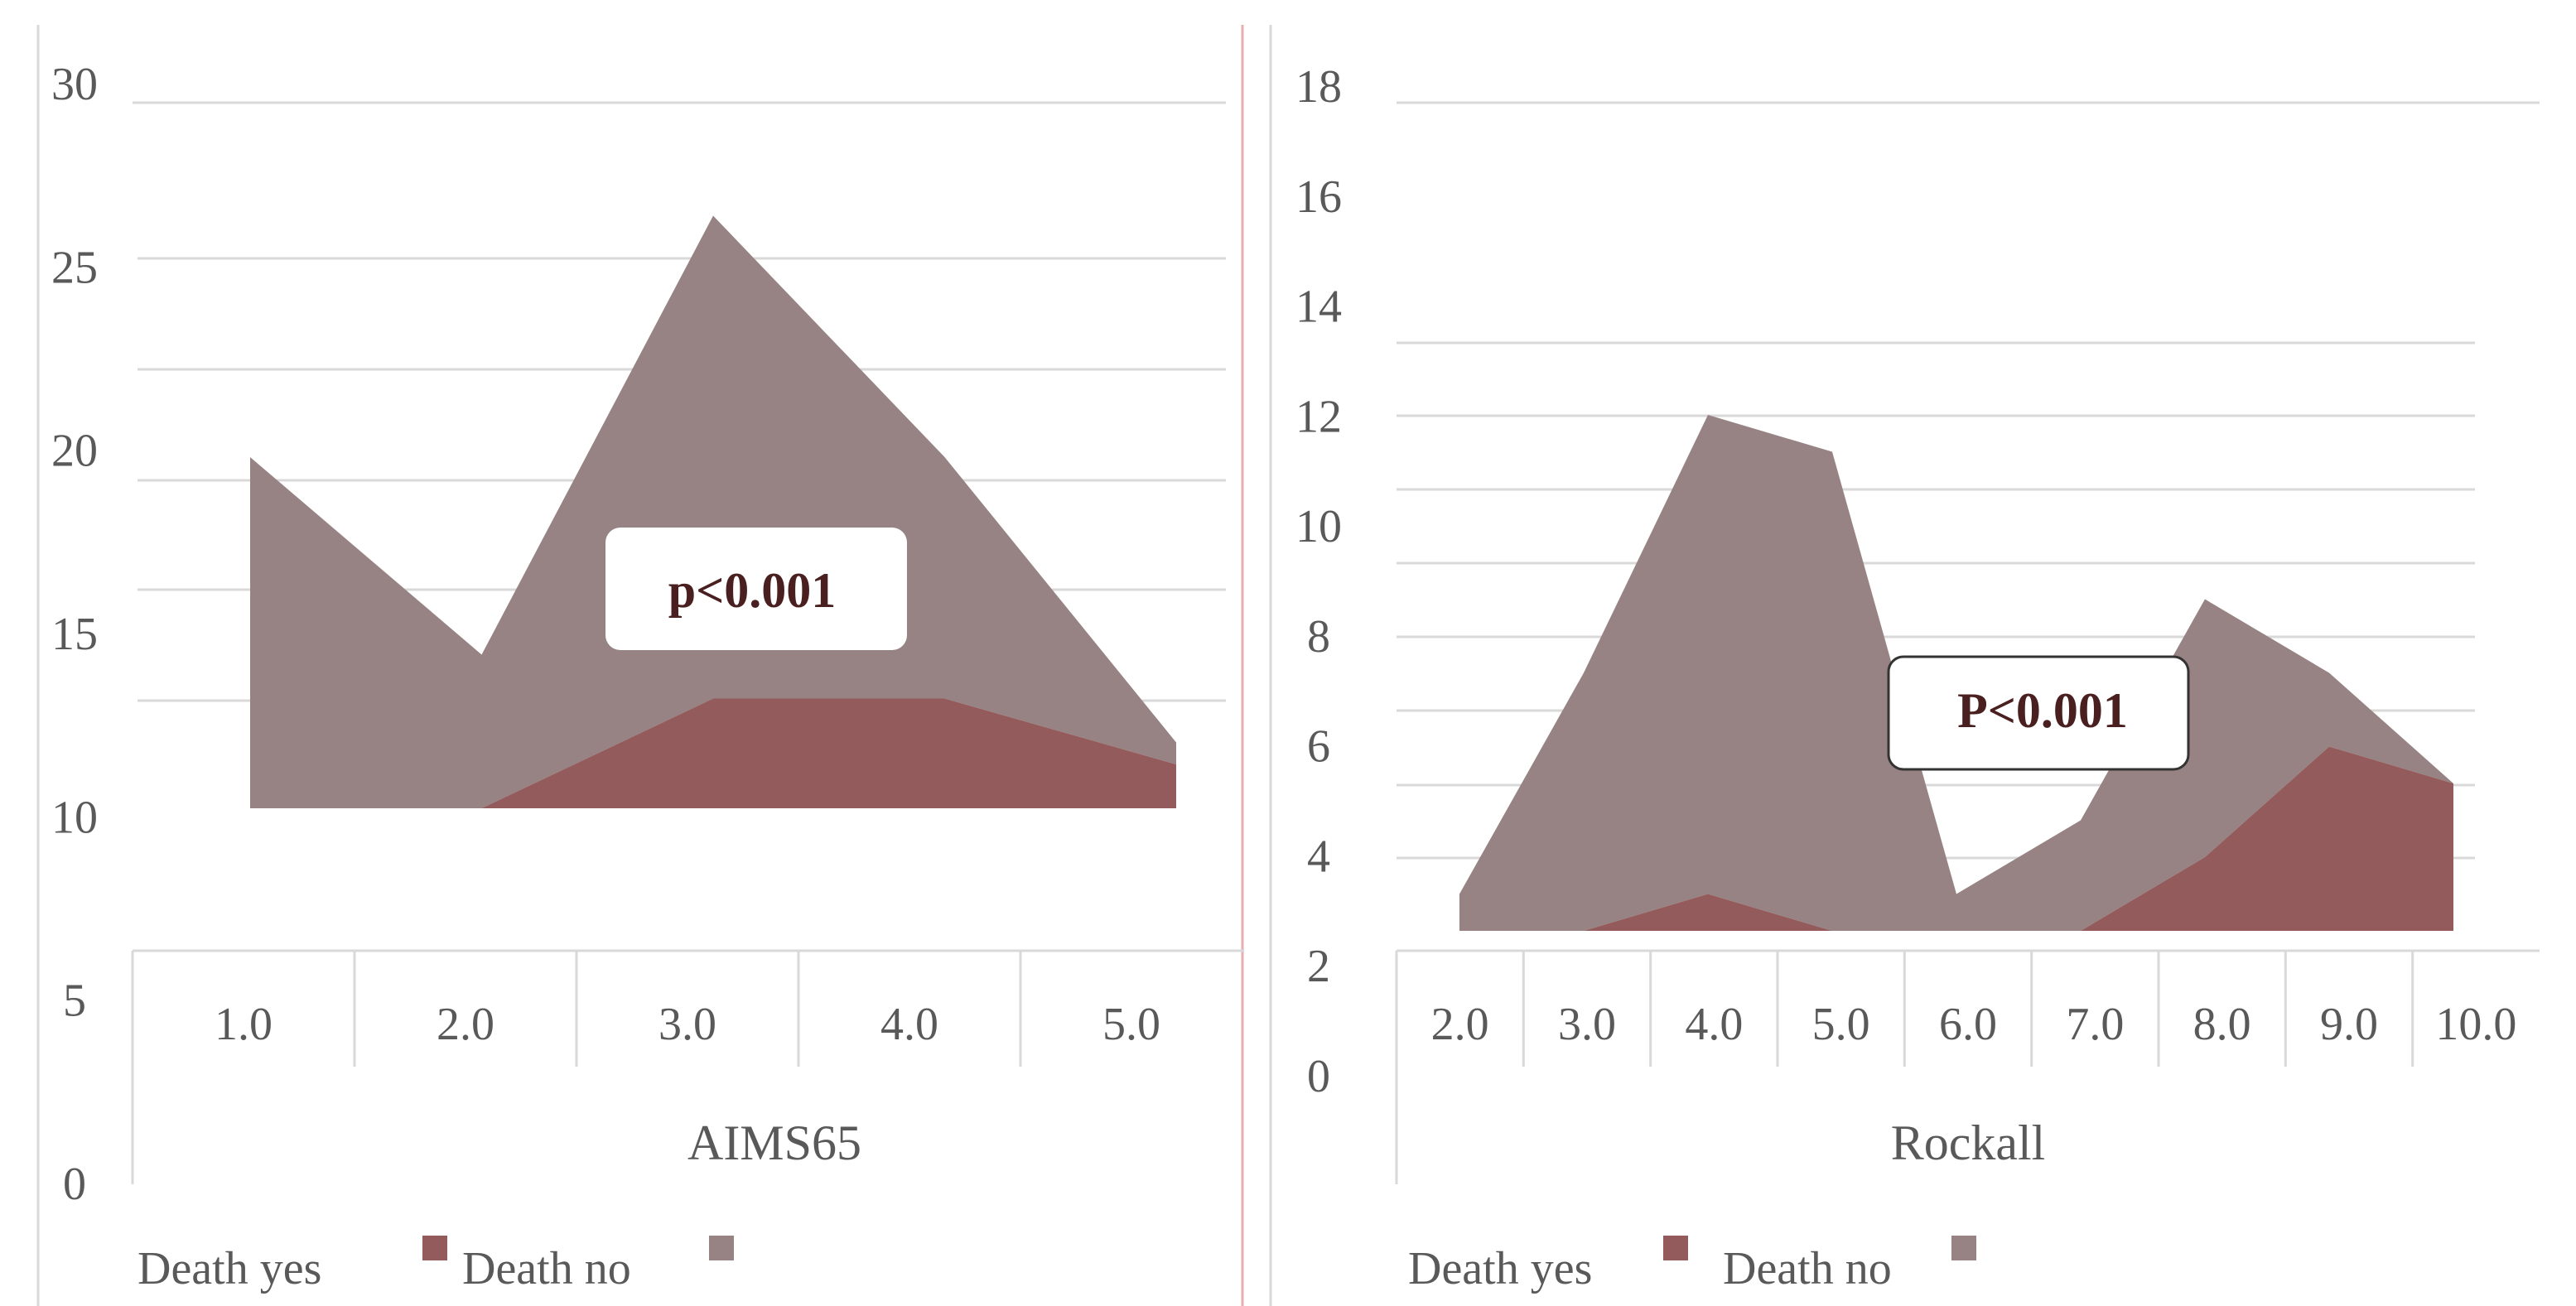 Image resolution: width=2576 pixels, height=1306 pixels. What do you see at coordinates (774, 1143) in the screenshot?
I see `aims65-x-axis-label: AIMS65` at bounding box center [774, 1143].